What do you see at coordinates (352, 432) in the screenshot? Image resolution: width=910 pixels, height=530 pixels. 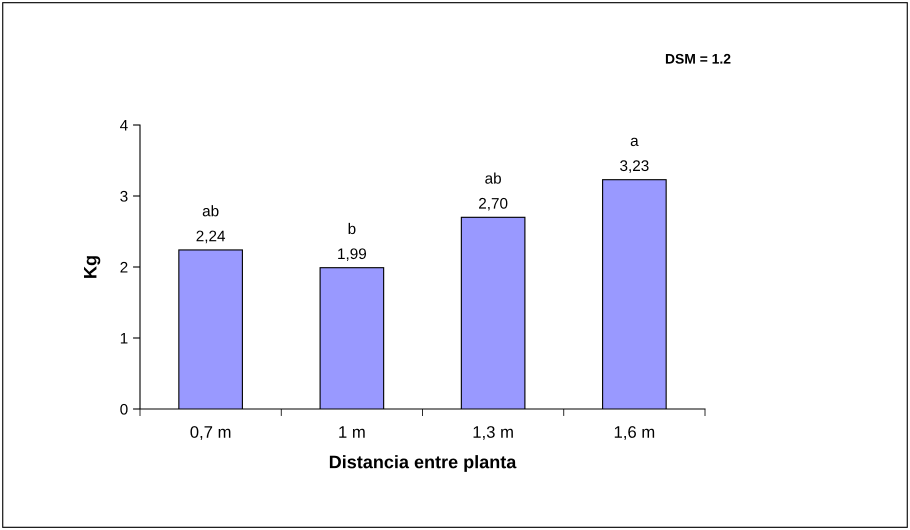 I see `x-tick-label: 1 m` at bounding box center [352, 432].